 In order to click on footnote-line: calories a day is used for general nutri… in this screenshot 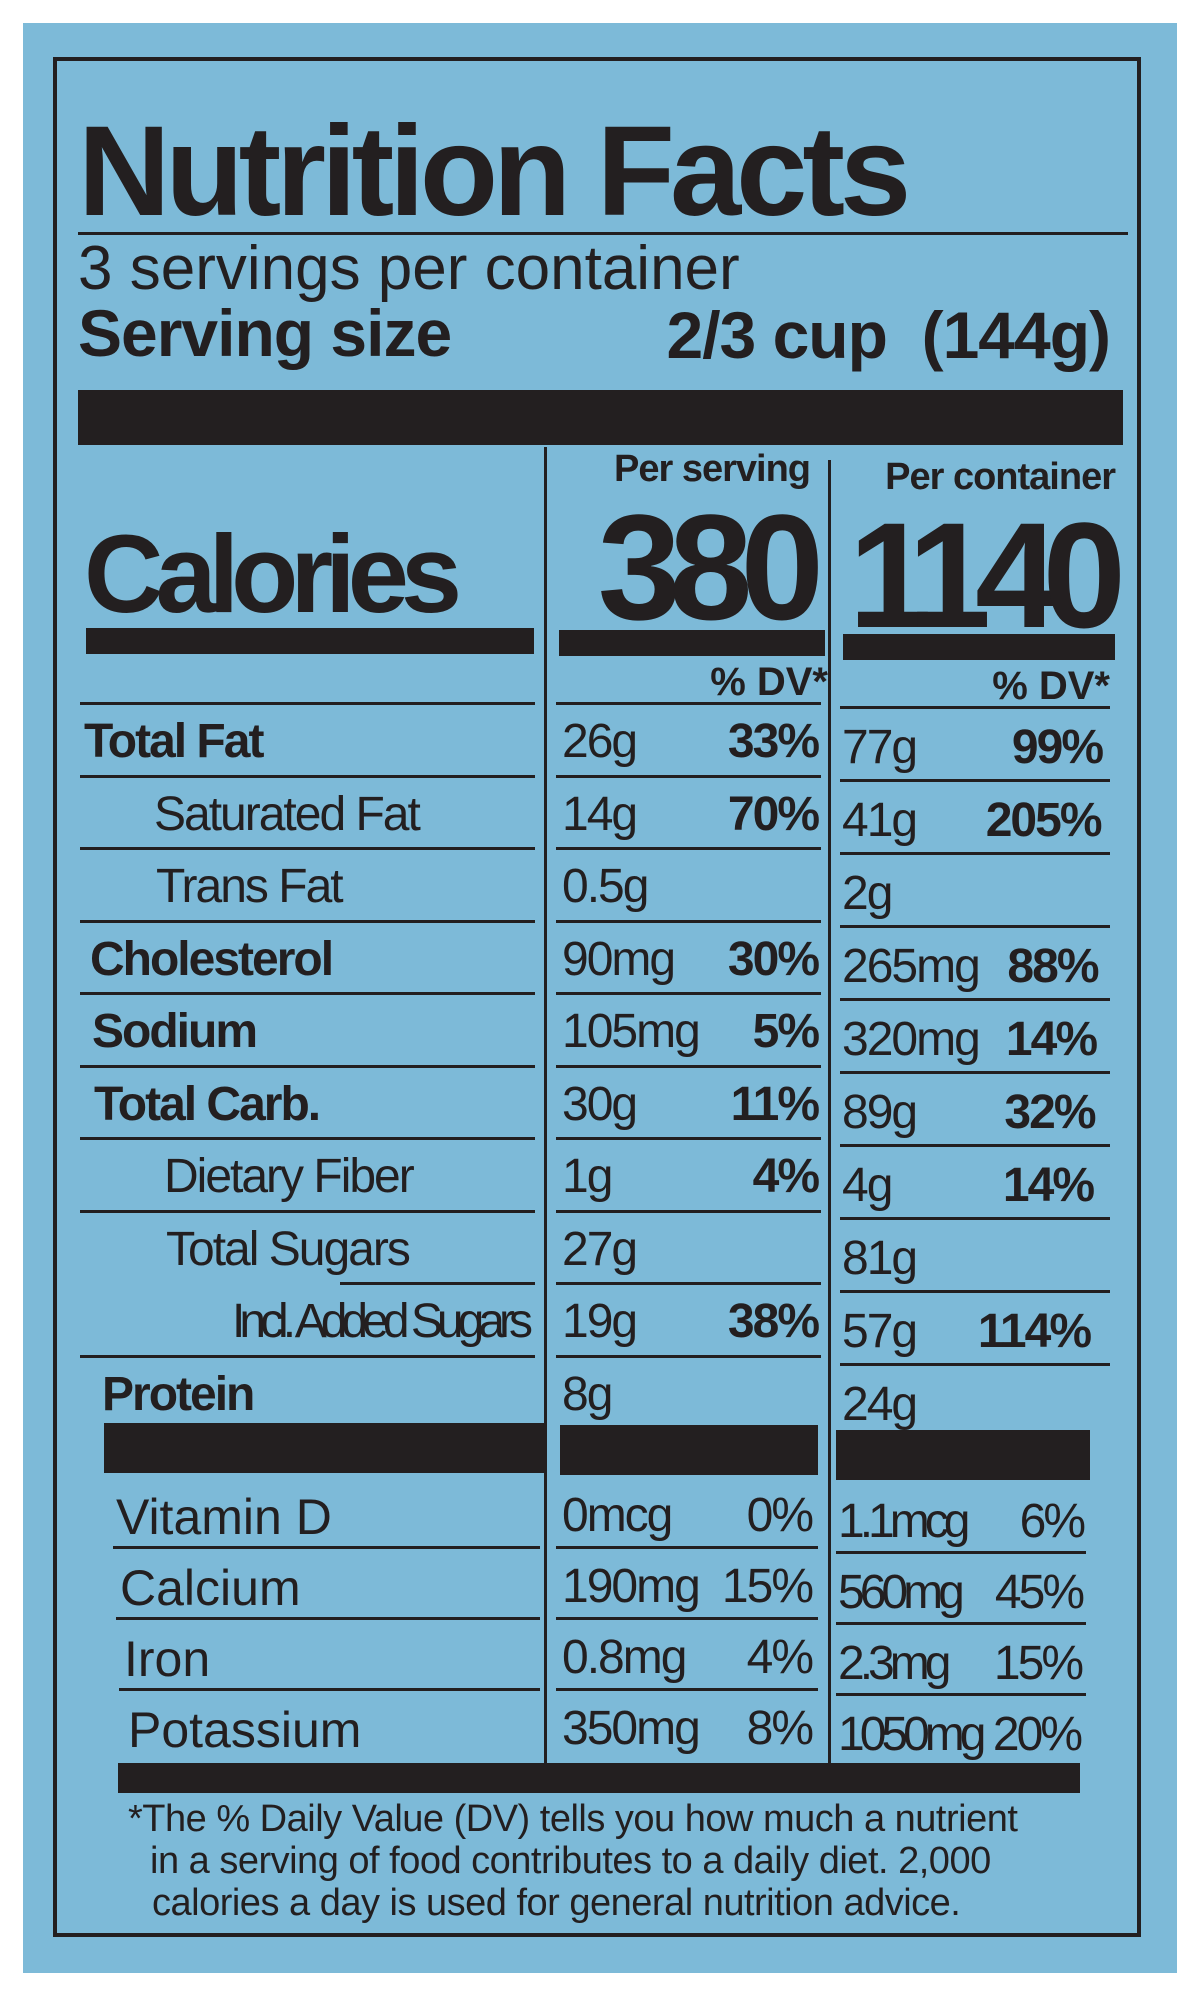, I will do `click(556, 1903)`.